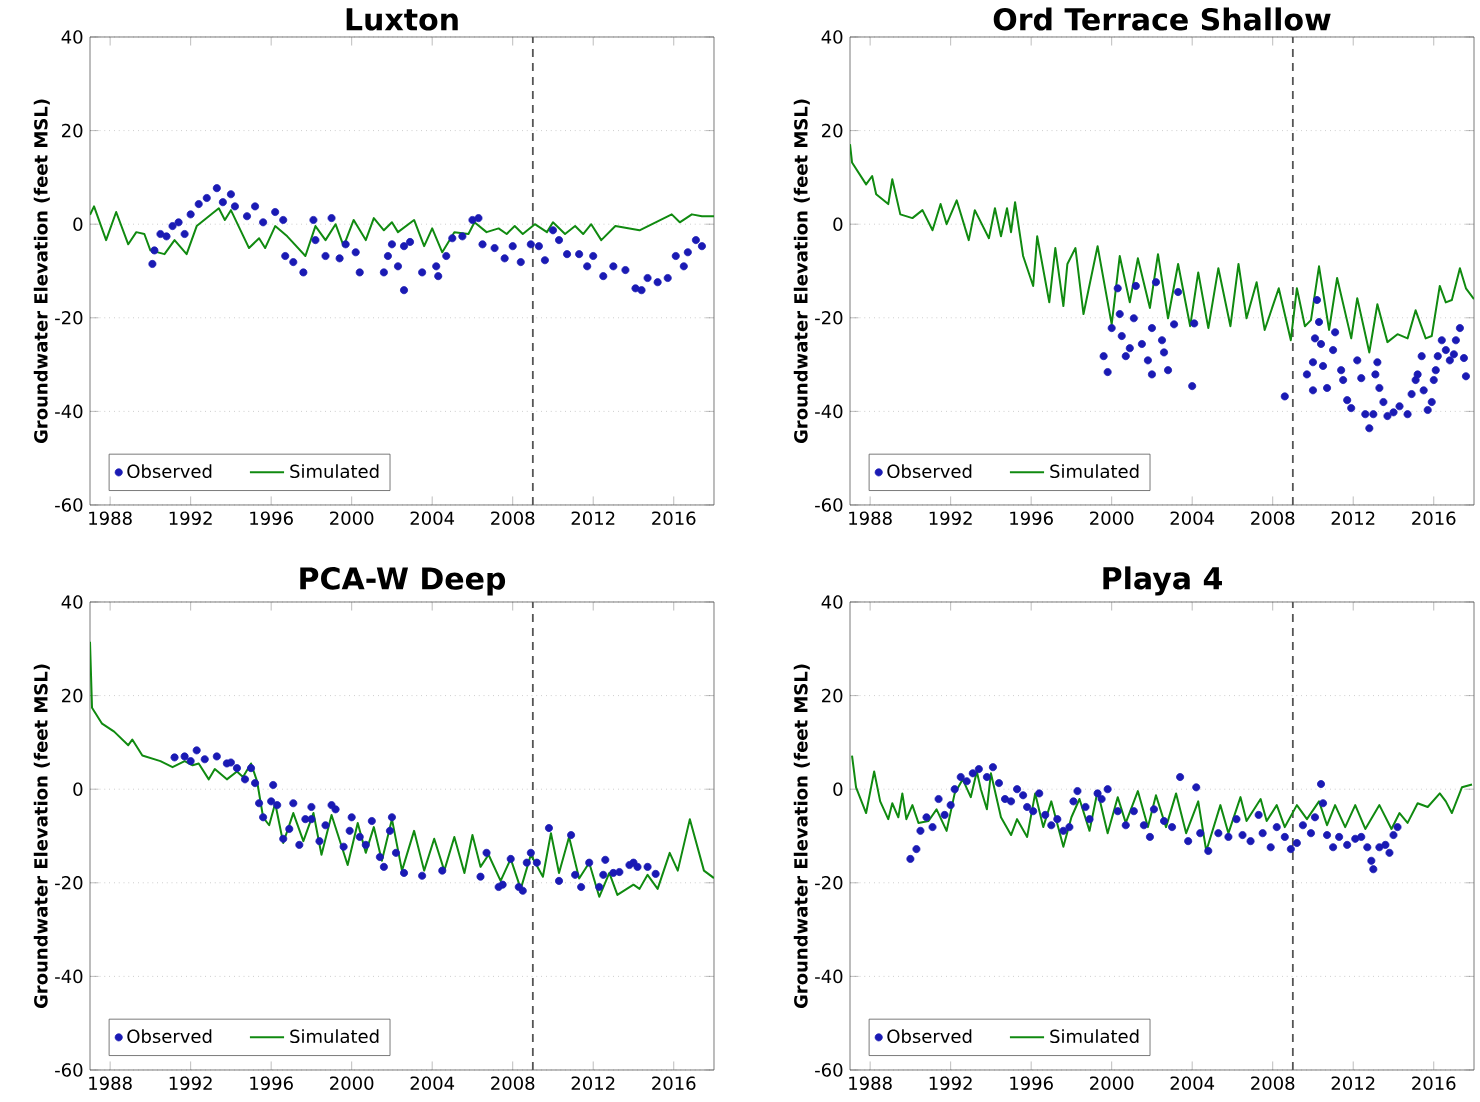 The height and width of the screenshot is (1102, 1480). Describe the element at coordinates (402, 769) in the screenshot. I see `line-series` at that location.